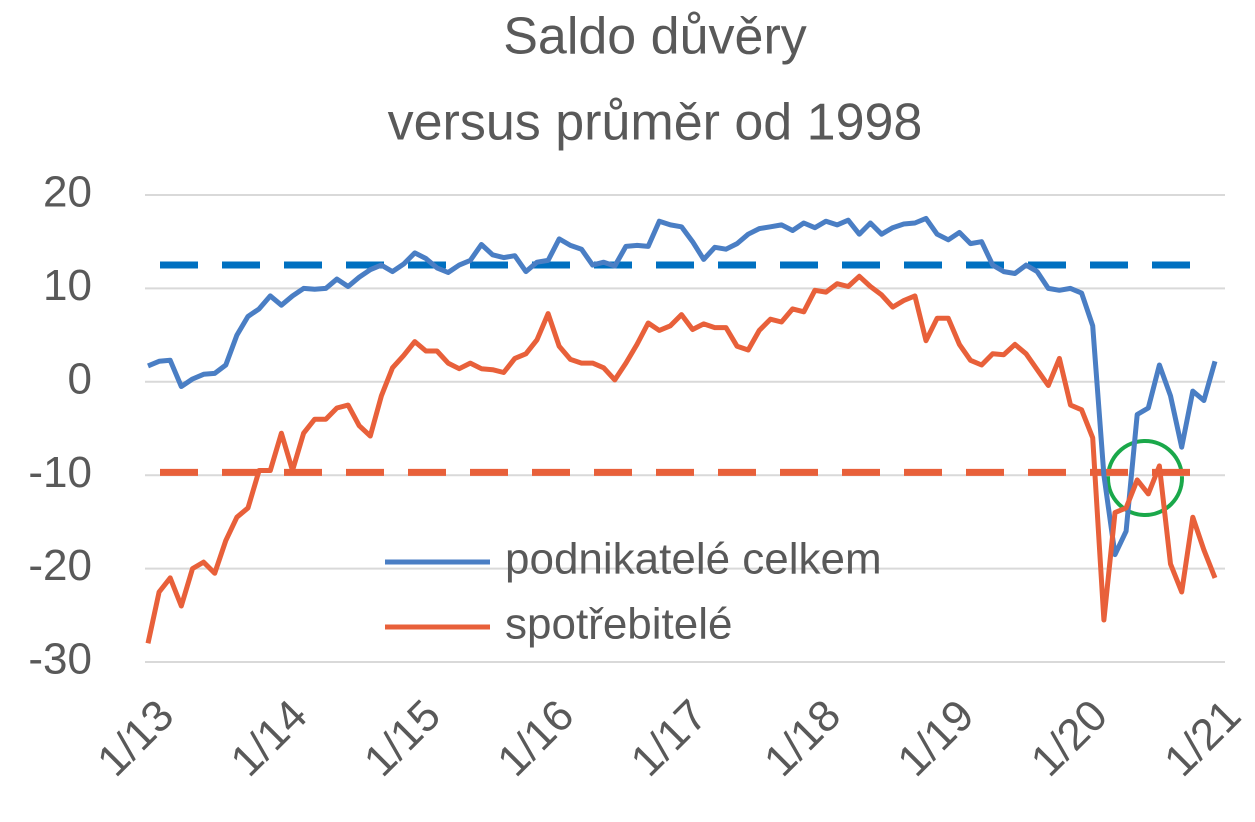  I want to click on x-tick-label: 1/19, so click(935, 738).